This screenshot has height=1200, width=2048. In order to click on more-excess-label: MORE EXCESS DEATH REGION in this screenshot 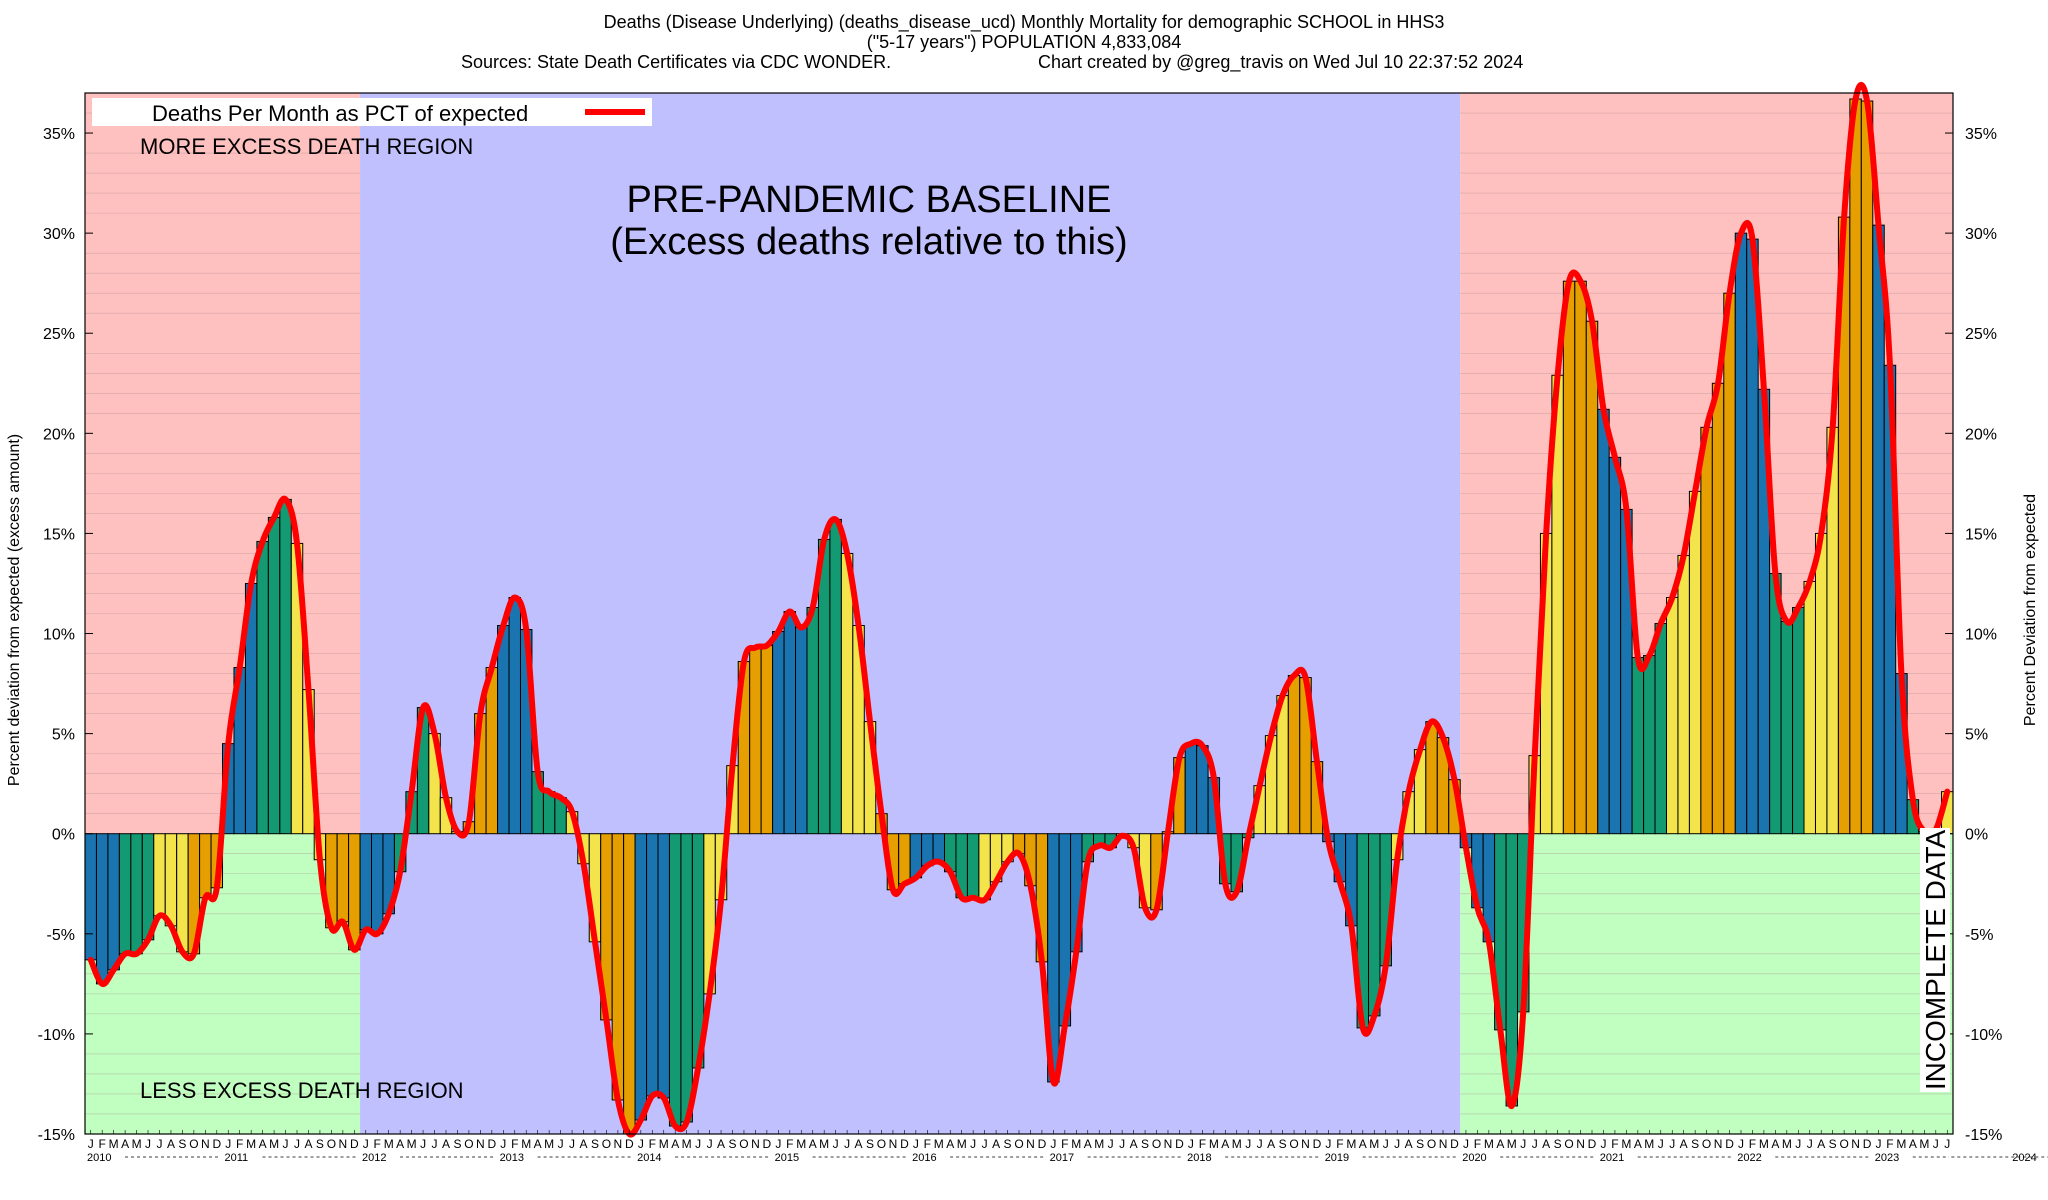, I will do `click(306, 146)`.